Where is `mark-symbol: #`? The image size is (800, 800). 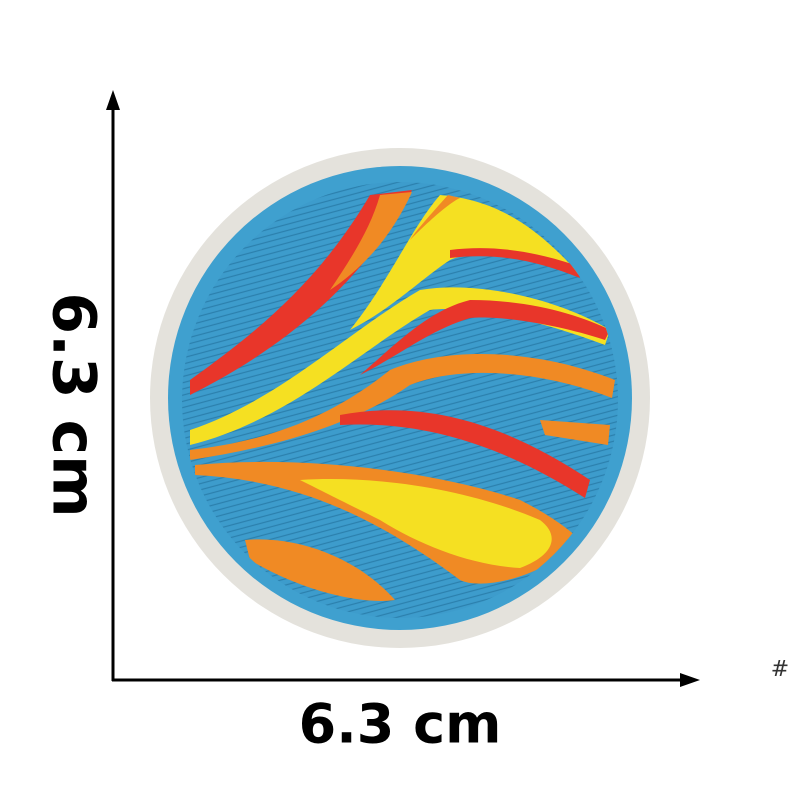
mark-symbol: # is located at coordinates (780, 669).